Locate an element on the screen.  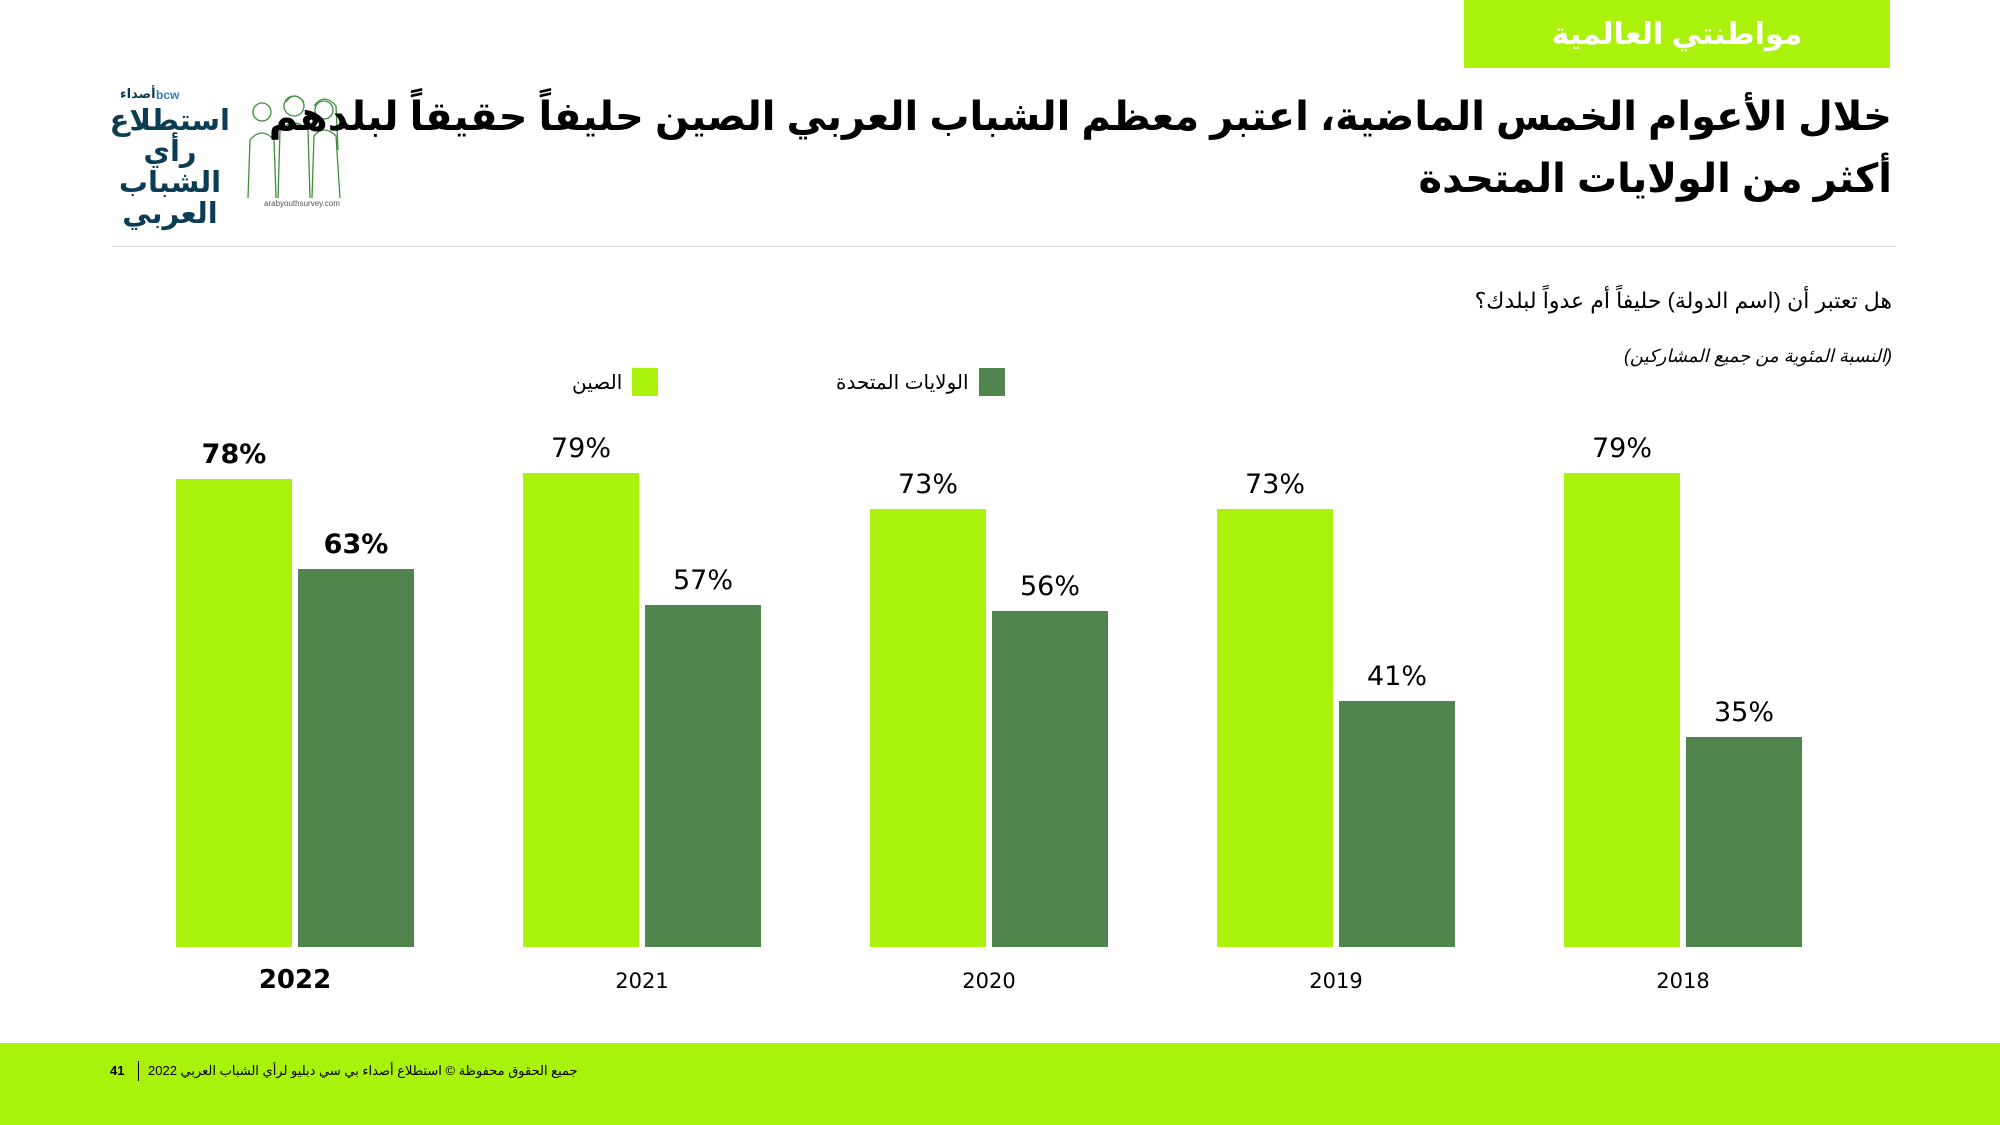
logo-wordmark: استطلاع رأي الشباب العربي is located at coordinates (170, 168).